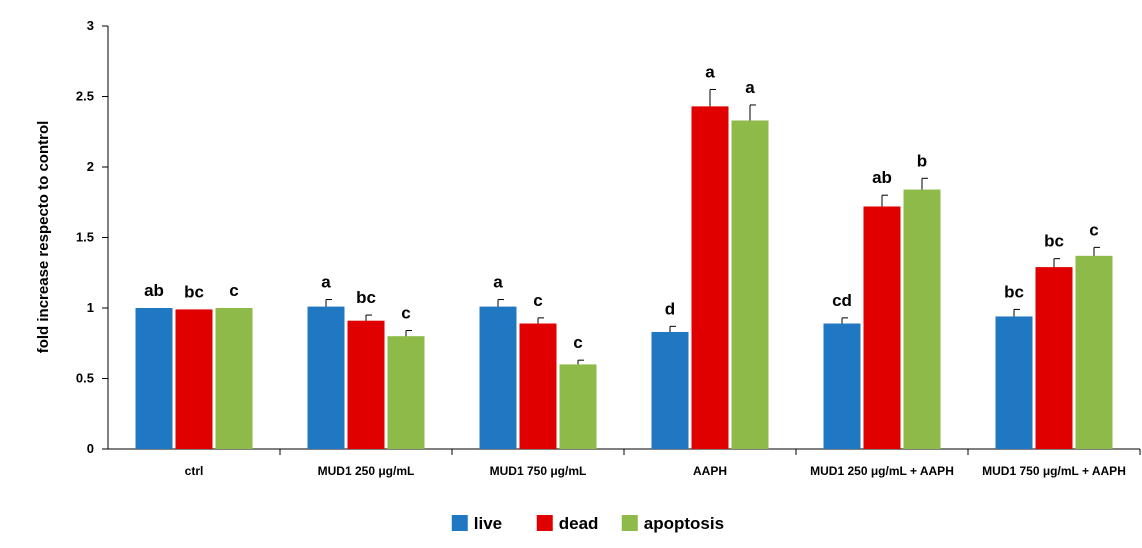  I want to click on y-tick-label: 2.5, so click(85, 96).